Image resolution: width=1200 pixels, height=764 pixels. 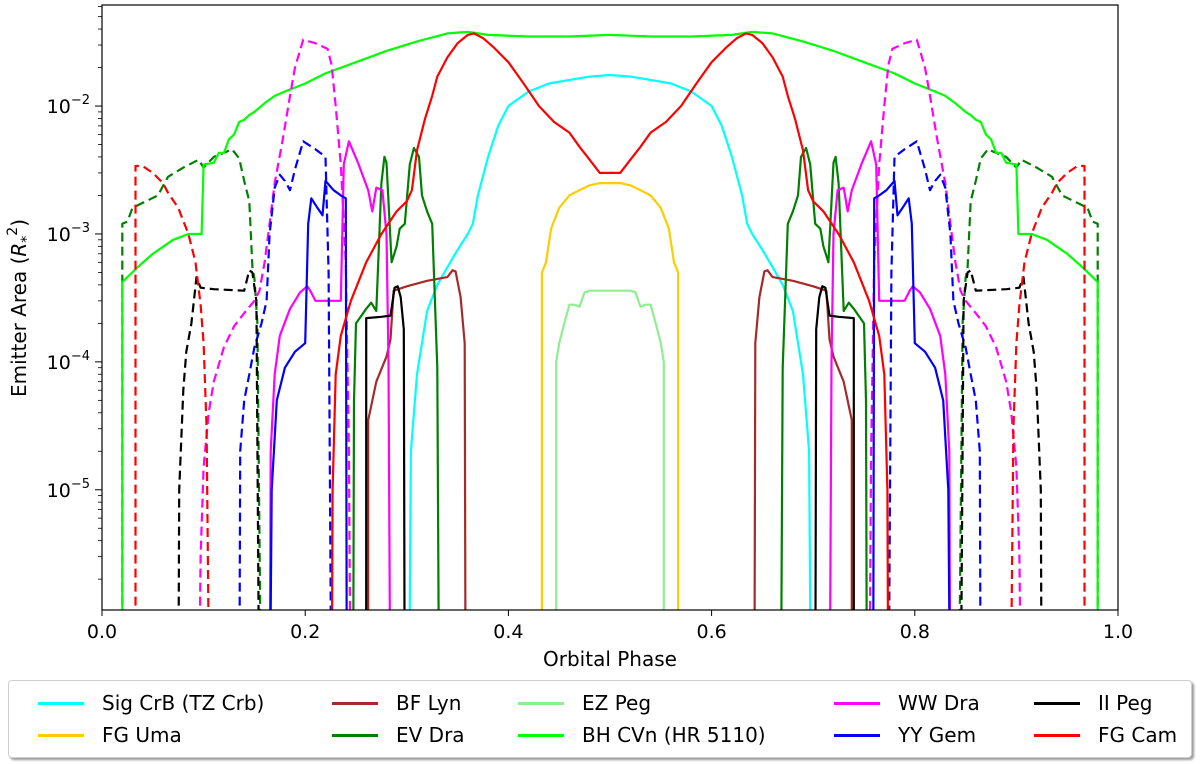 What do you see at coordinates (674, 735) in the screenshot?
I see `legend-label: BH CVn (HR 5110)` at bounding box center [674, 735].